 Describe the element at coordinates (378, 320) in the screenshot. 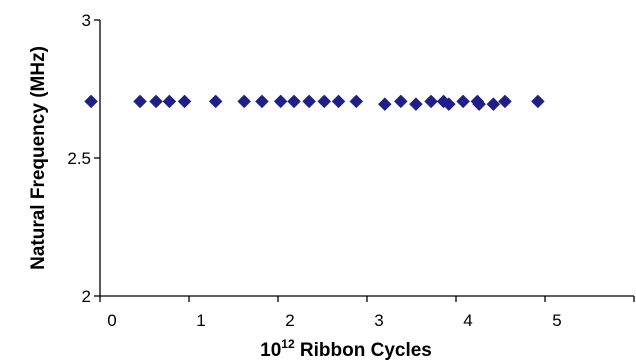

I see `x-tick-label: 3` at that location.